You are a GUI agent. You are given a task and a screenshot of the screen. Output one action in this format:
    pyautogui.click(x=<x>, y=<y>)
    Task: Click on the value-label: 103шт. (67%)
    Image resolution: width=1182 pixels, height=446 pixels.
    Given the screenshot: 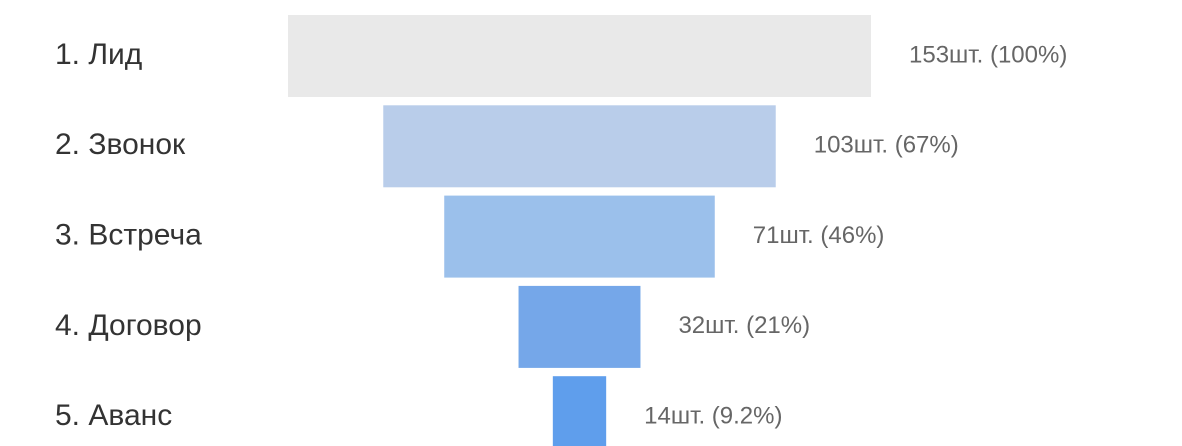 What is the action you would take?
    pyautogui.click(x=886, y=145)
    